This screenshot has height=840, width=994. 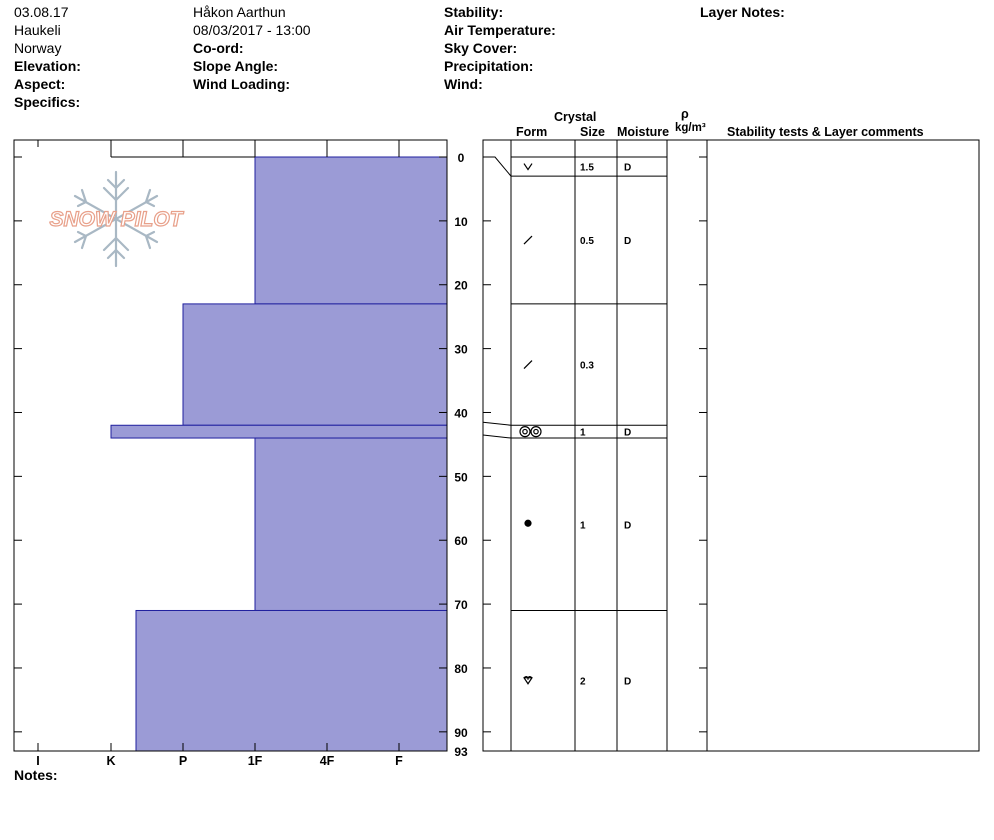 What do you see at coordinates (242, 84) in the screenshot?
I see `wind-loading-label: Wind Loading:` at bounding box center [242, 84].